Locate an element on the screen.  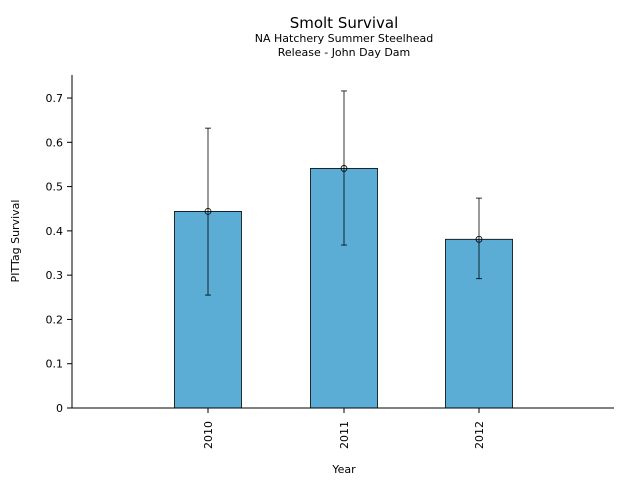
chart-title: Smolt Survival is located at coordinates (344, 23).